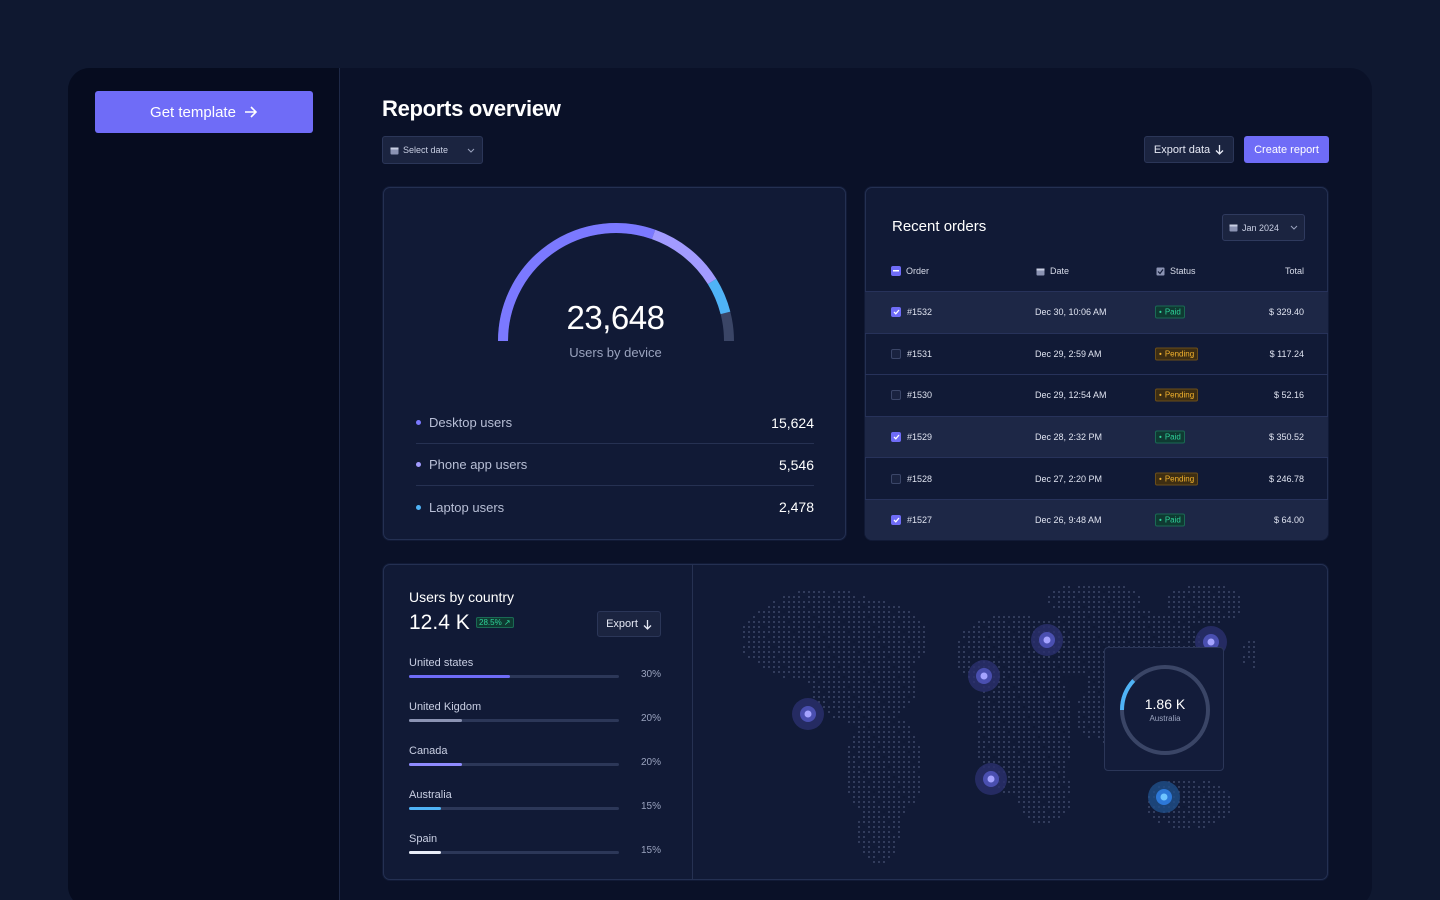  I want to click on order-id: #1527, so click(920, 520).